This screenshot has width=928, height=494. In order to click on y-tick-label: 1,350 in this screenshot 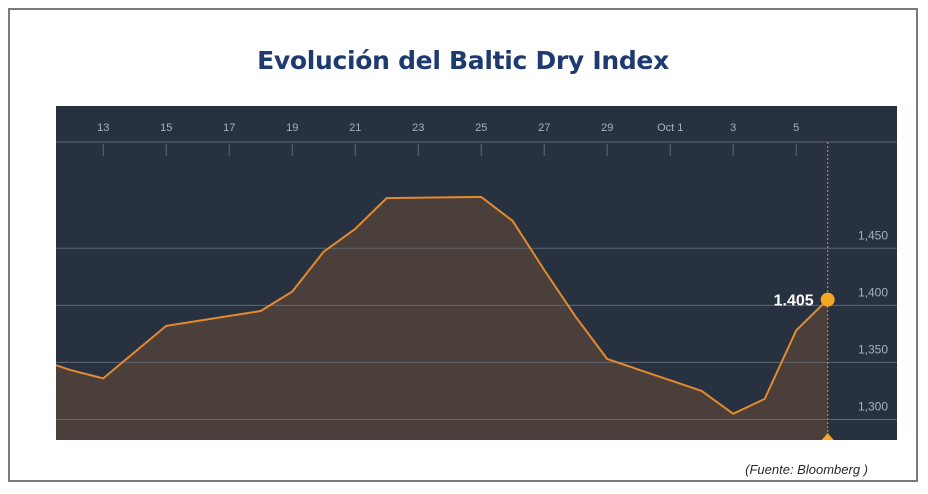, I will do `click(873, 349)`.